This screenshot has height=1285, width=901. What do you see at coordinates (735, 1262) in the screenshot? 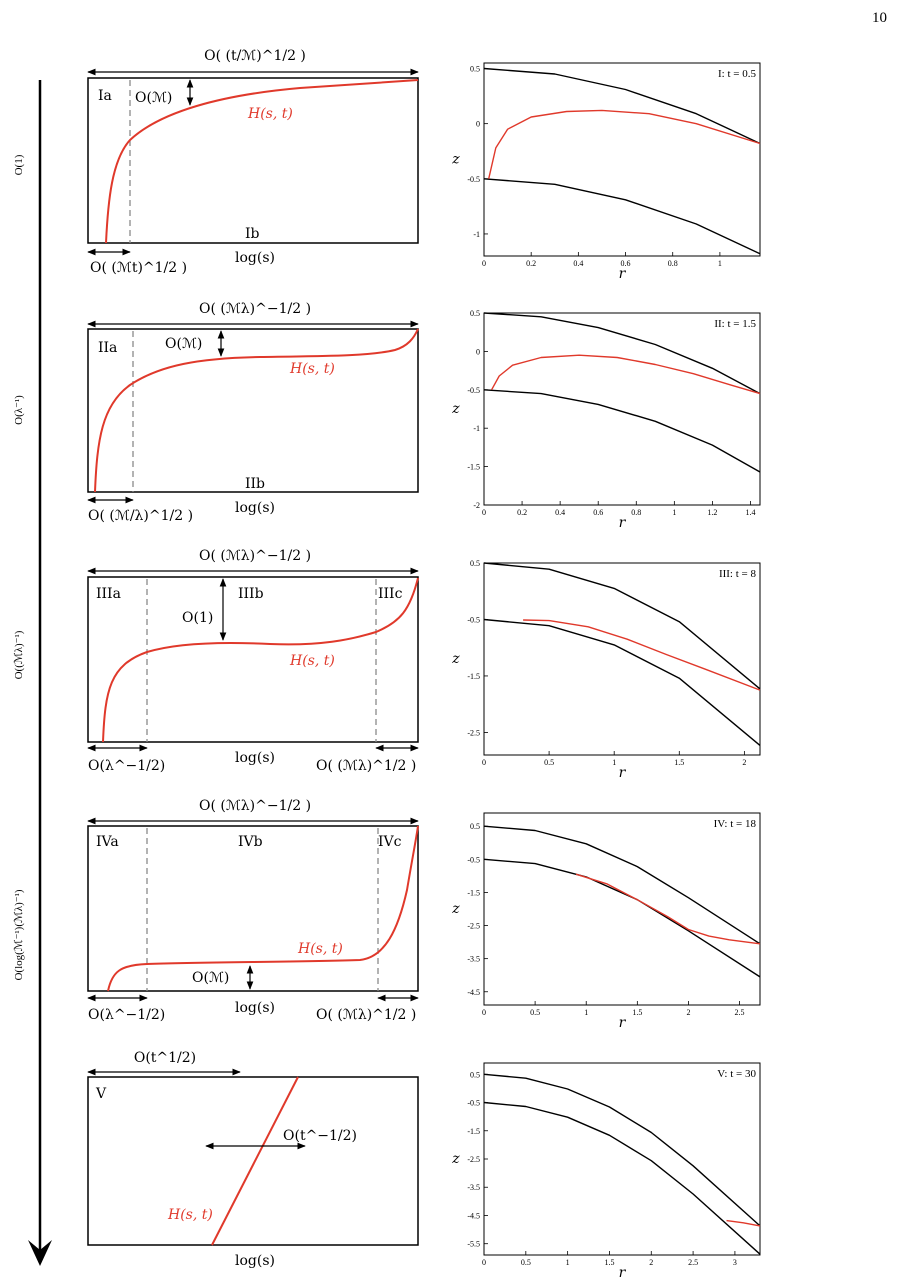
I see `x-tick-label: 3` at bounding box center [735, 1262].